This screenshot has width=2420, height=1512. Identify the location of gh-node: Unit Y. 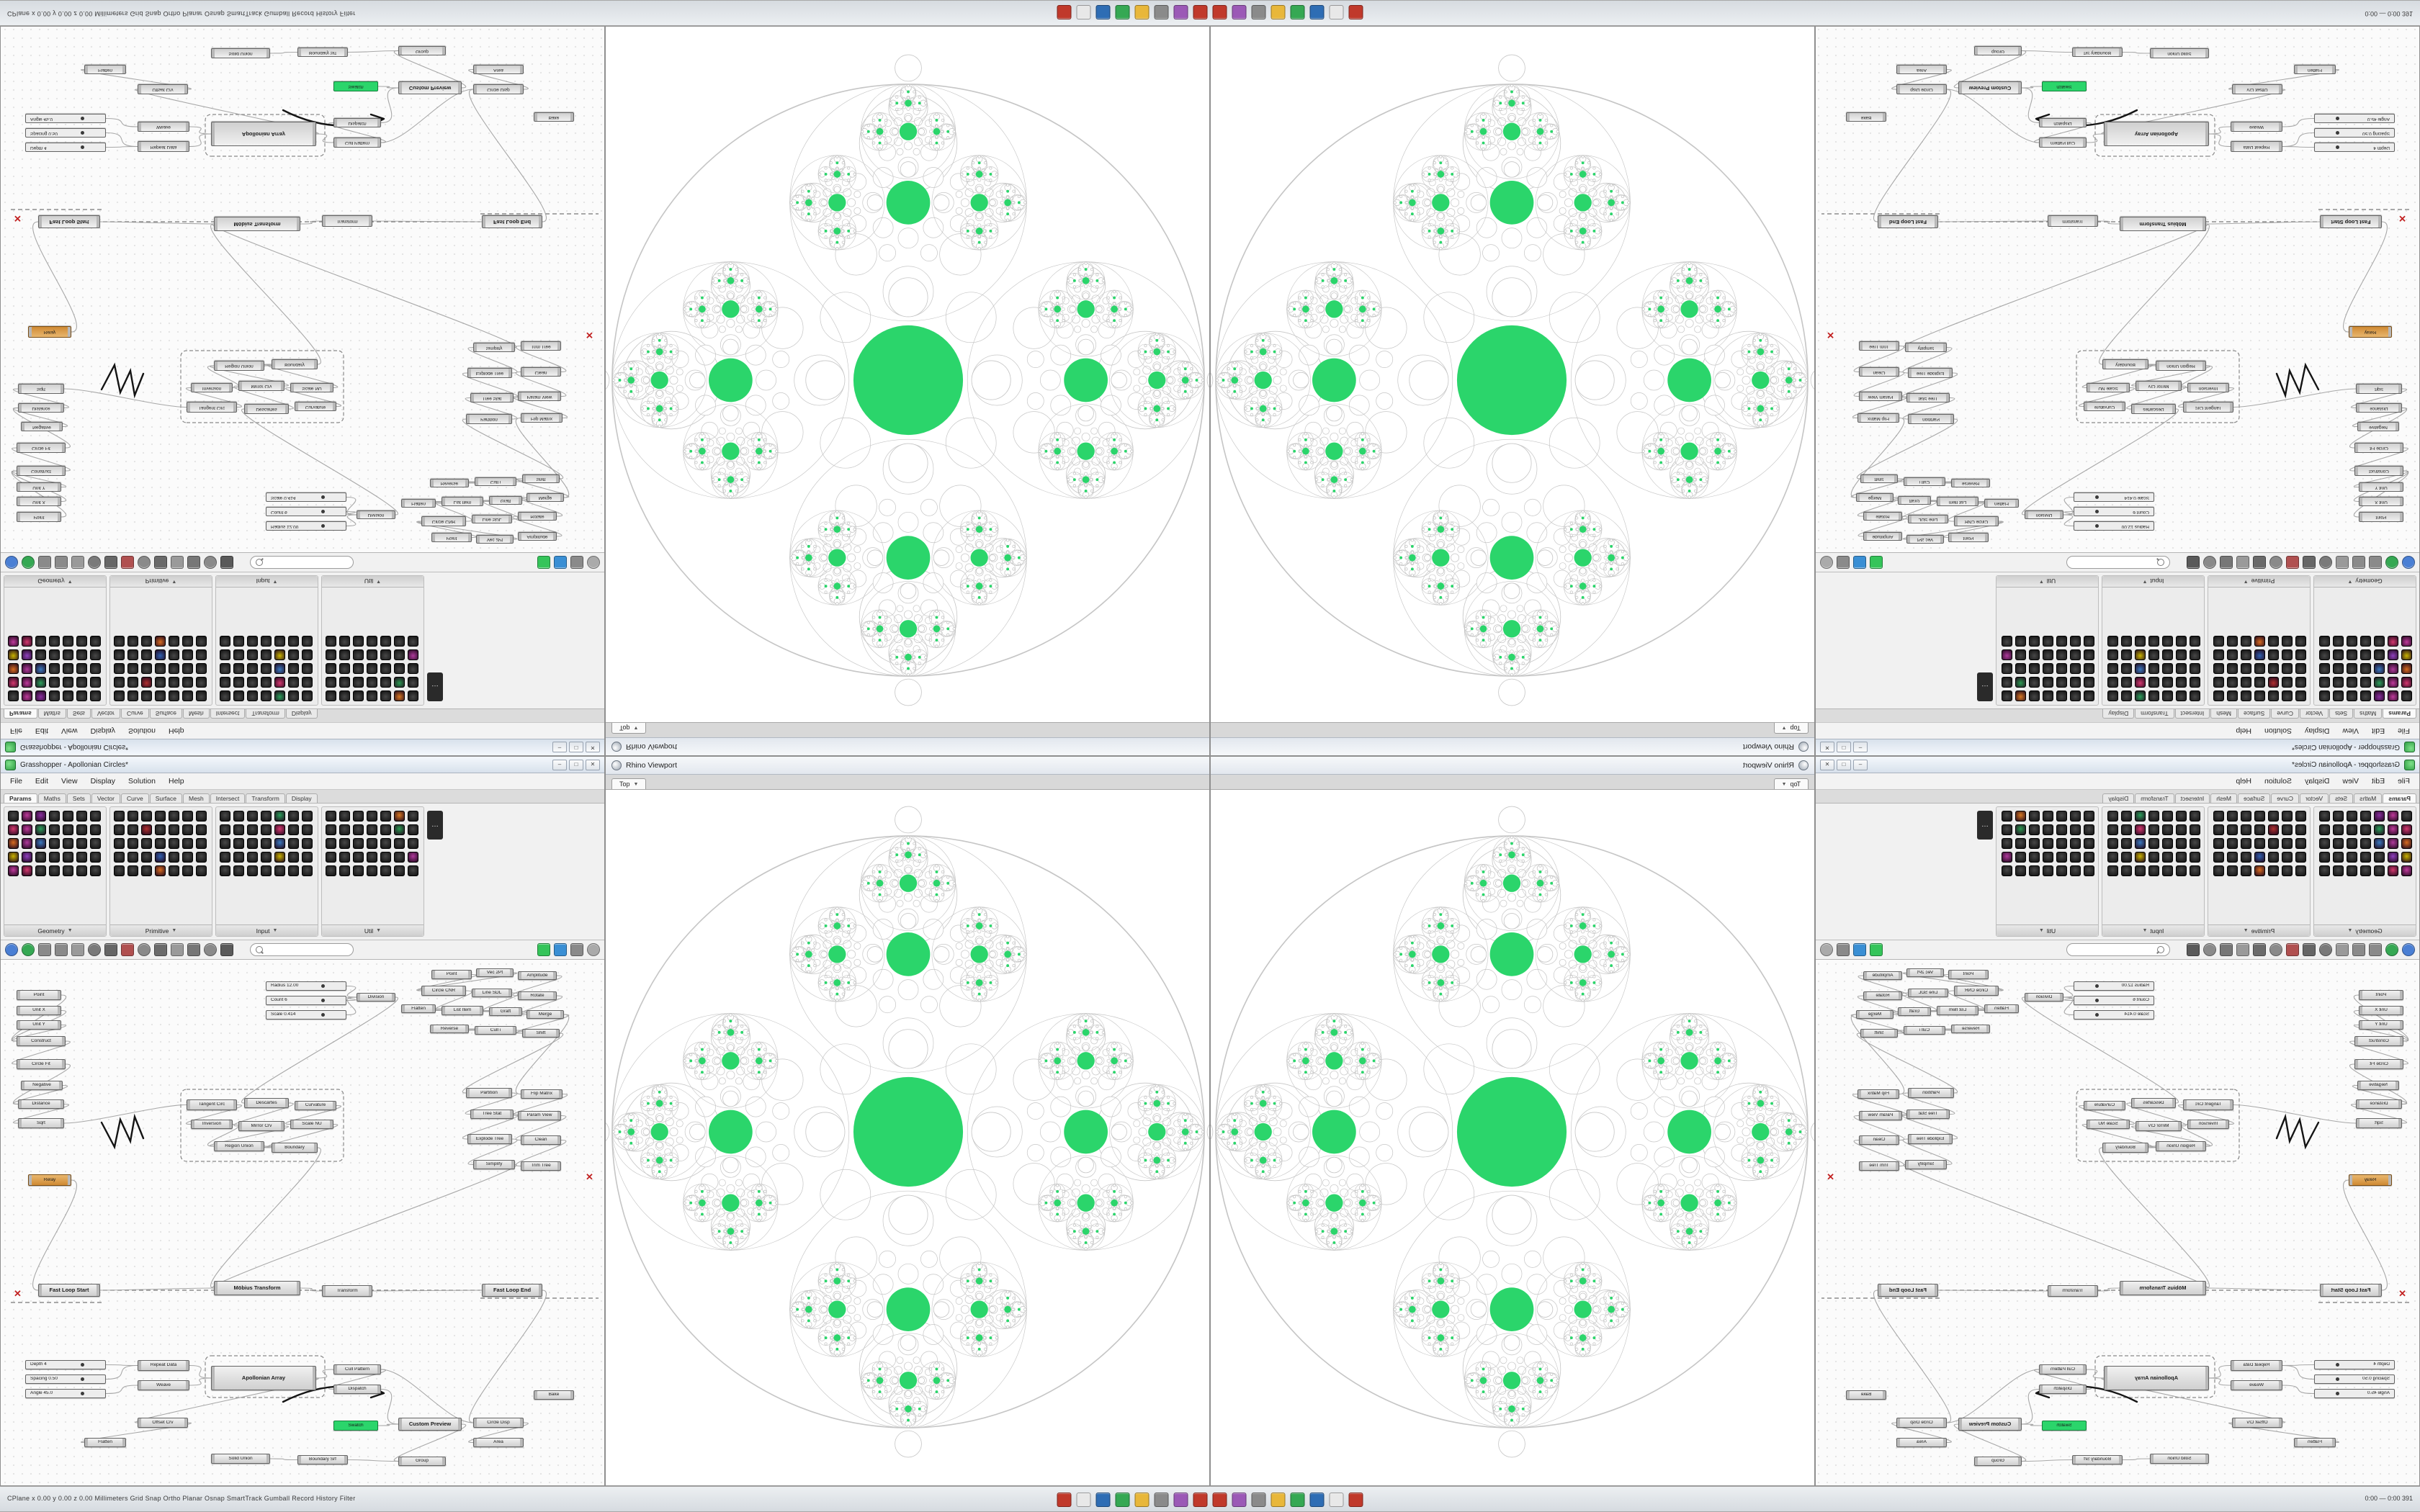
(2381, 1025).